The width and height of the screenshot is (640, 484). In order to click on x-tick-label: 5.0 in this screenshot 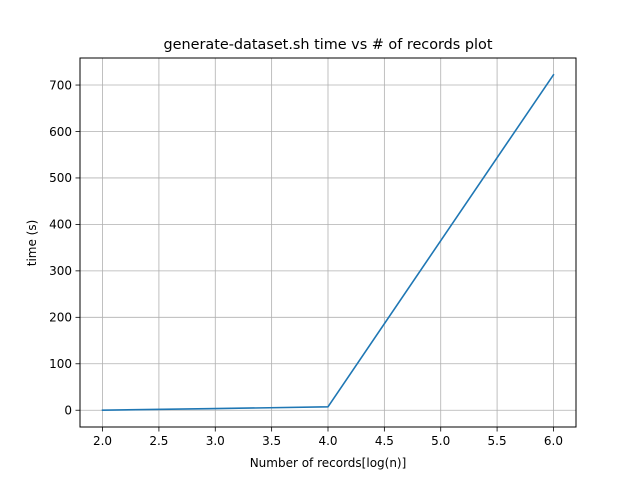, I will do `click(440, 441)`.